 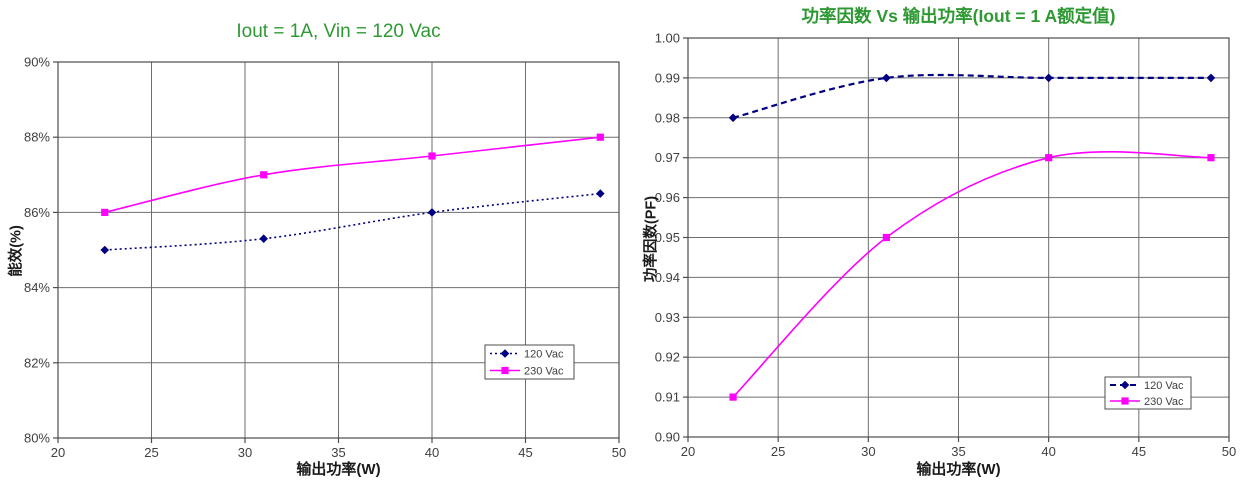 What do you see at coordinates (16, 251) in the screenshot?
I see `efficiency-y-axis-label: 能效(%)` at bounding box center [16, 251].